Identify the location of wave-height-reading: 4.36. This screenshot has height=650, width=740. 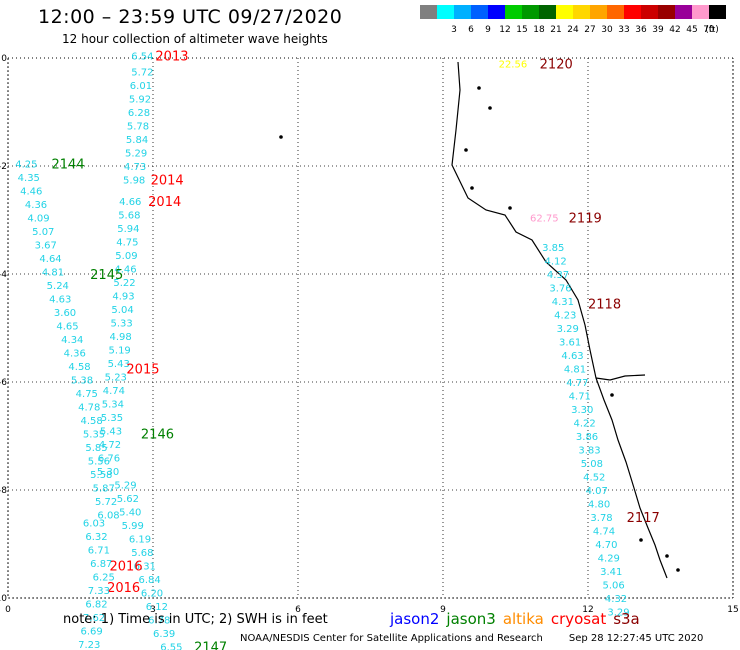
(36, 205).